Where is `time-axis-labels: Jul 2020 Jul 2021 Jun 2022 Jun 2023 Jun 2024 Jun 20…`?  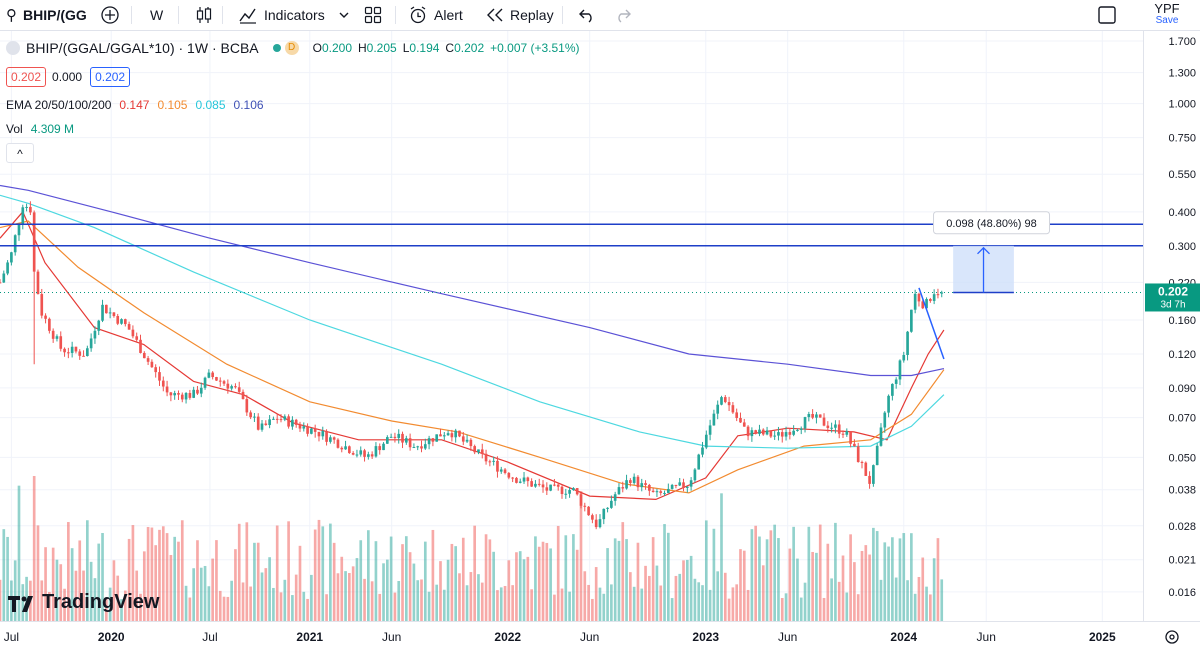 time-axis-labels: Jul 2020 Jul 2021 Jun 2022 Jun 2023 Jun 2024 Jun 20… is located at coordinates (591, 637).